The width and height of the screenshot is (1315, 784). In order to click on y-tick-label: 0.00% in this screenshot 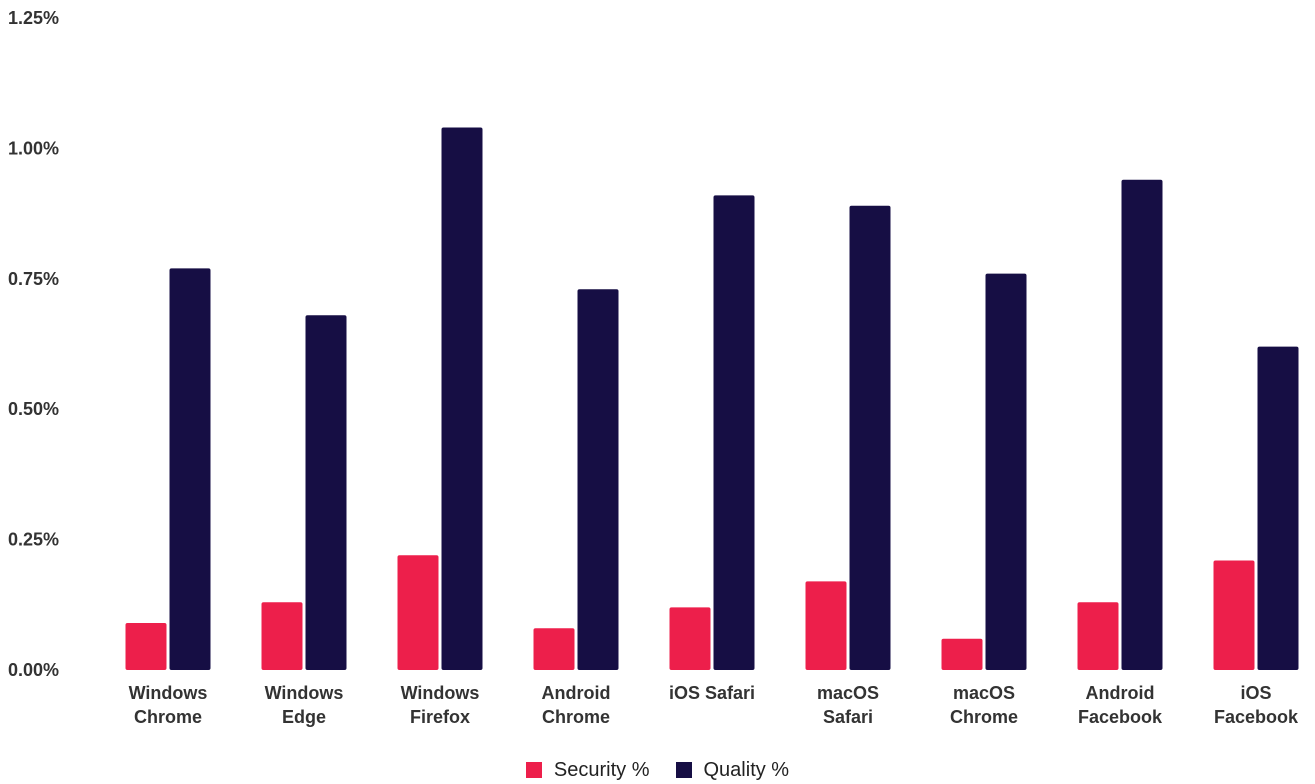, I will do `click(33, 670)`.